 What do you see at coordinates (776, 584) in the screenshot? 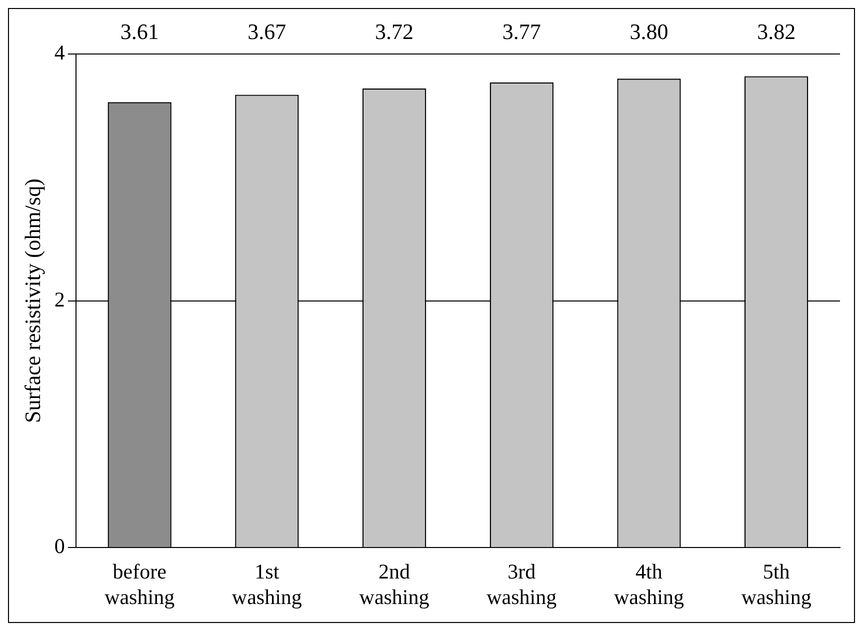
I see `x-tick-label: 5th washing` at bounding box center [776, 584].